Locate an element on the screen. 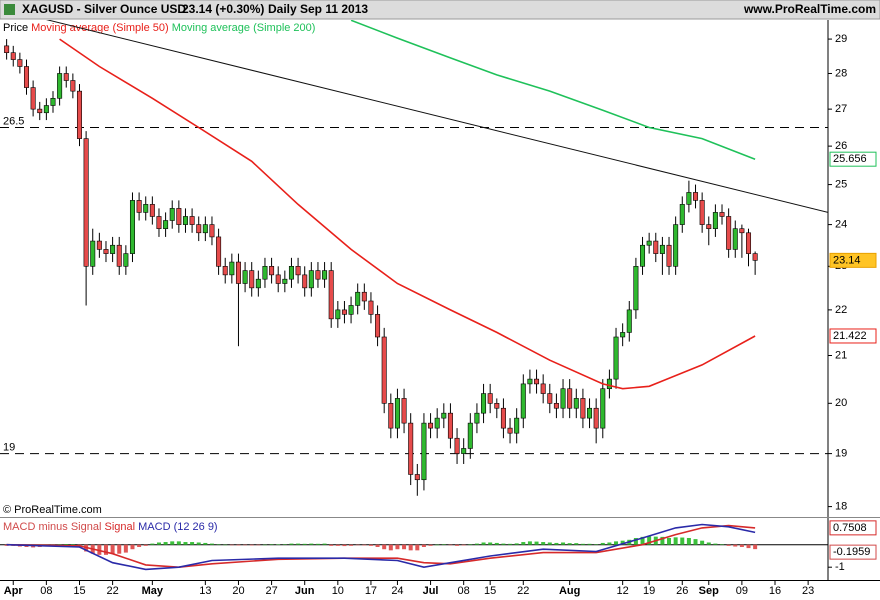  x-tick-label: Sep is located at coordinates (709, 591).